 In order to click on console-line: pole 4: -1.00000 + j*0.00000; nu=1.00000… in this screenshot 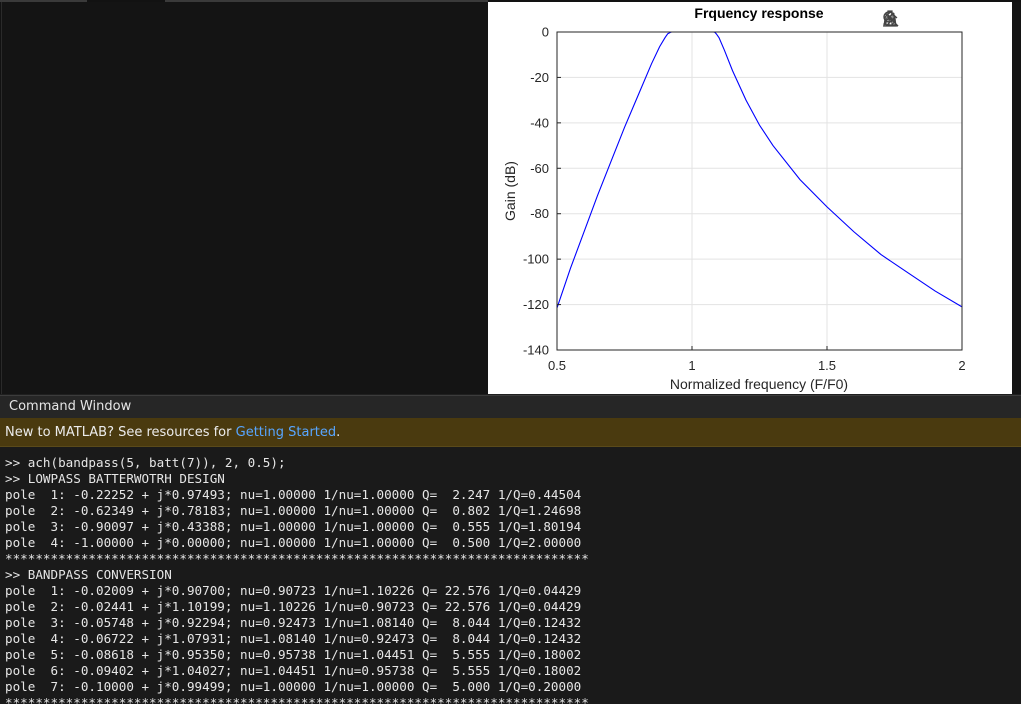, I will do `click(293, 542)`.